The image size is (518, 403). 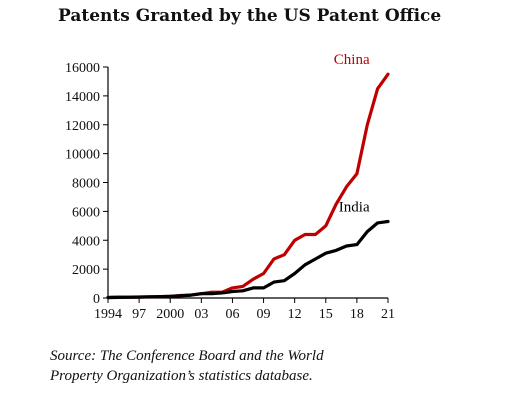 I want to click on x-tick-label: 18, so click(x=357, y=314).